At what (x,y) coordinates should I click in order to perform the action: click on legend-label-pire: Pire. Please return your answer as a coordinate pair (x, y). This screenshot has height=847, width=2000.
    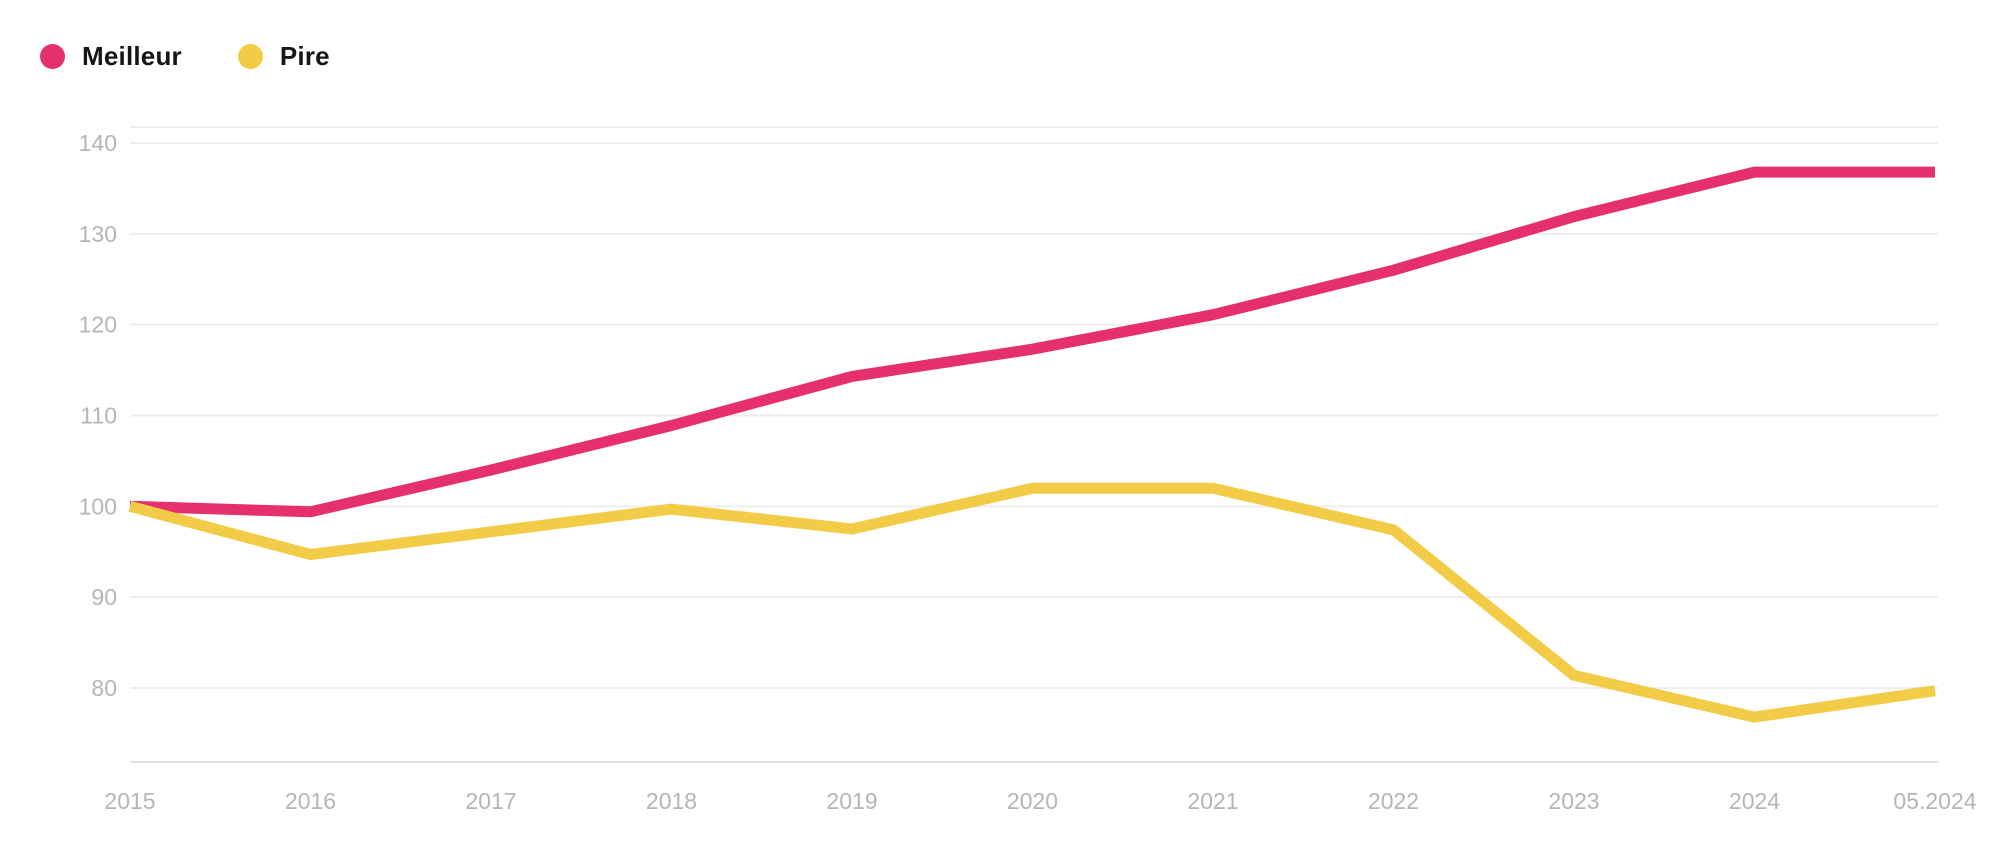
    Looking at the image, I should click on (304, 56).